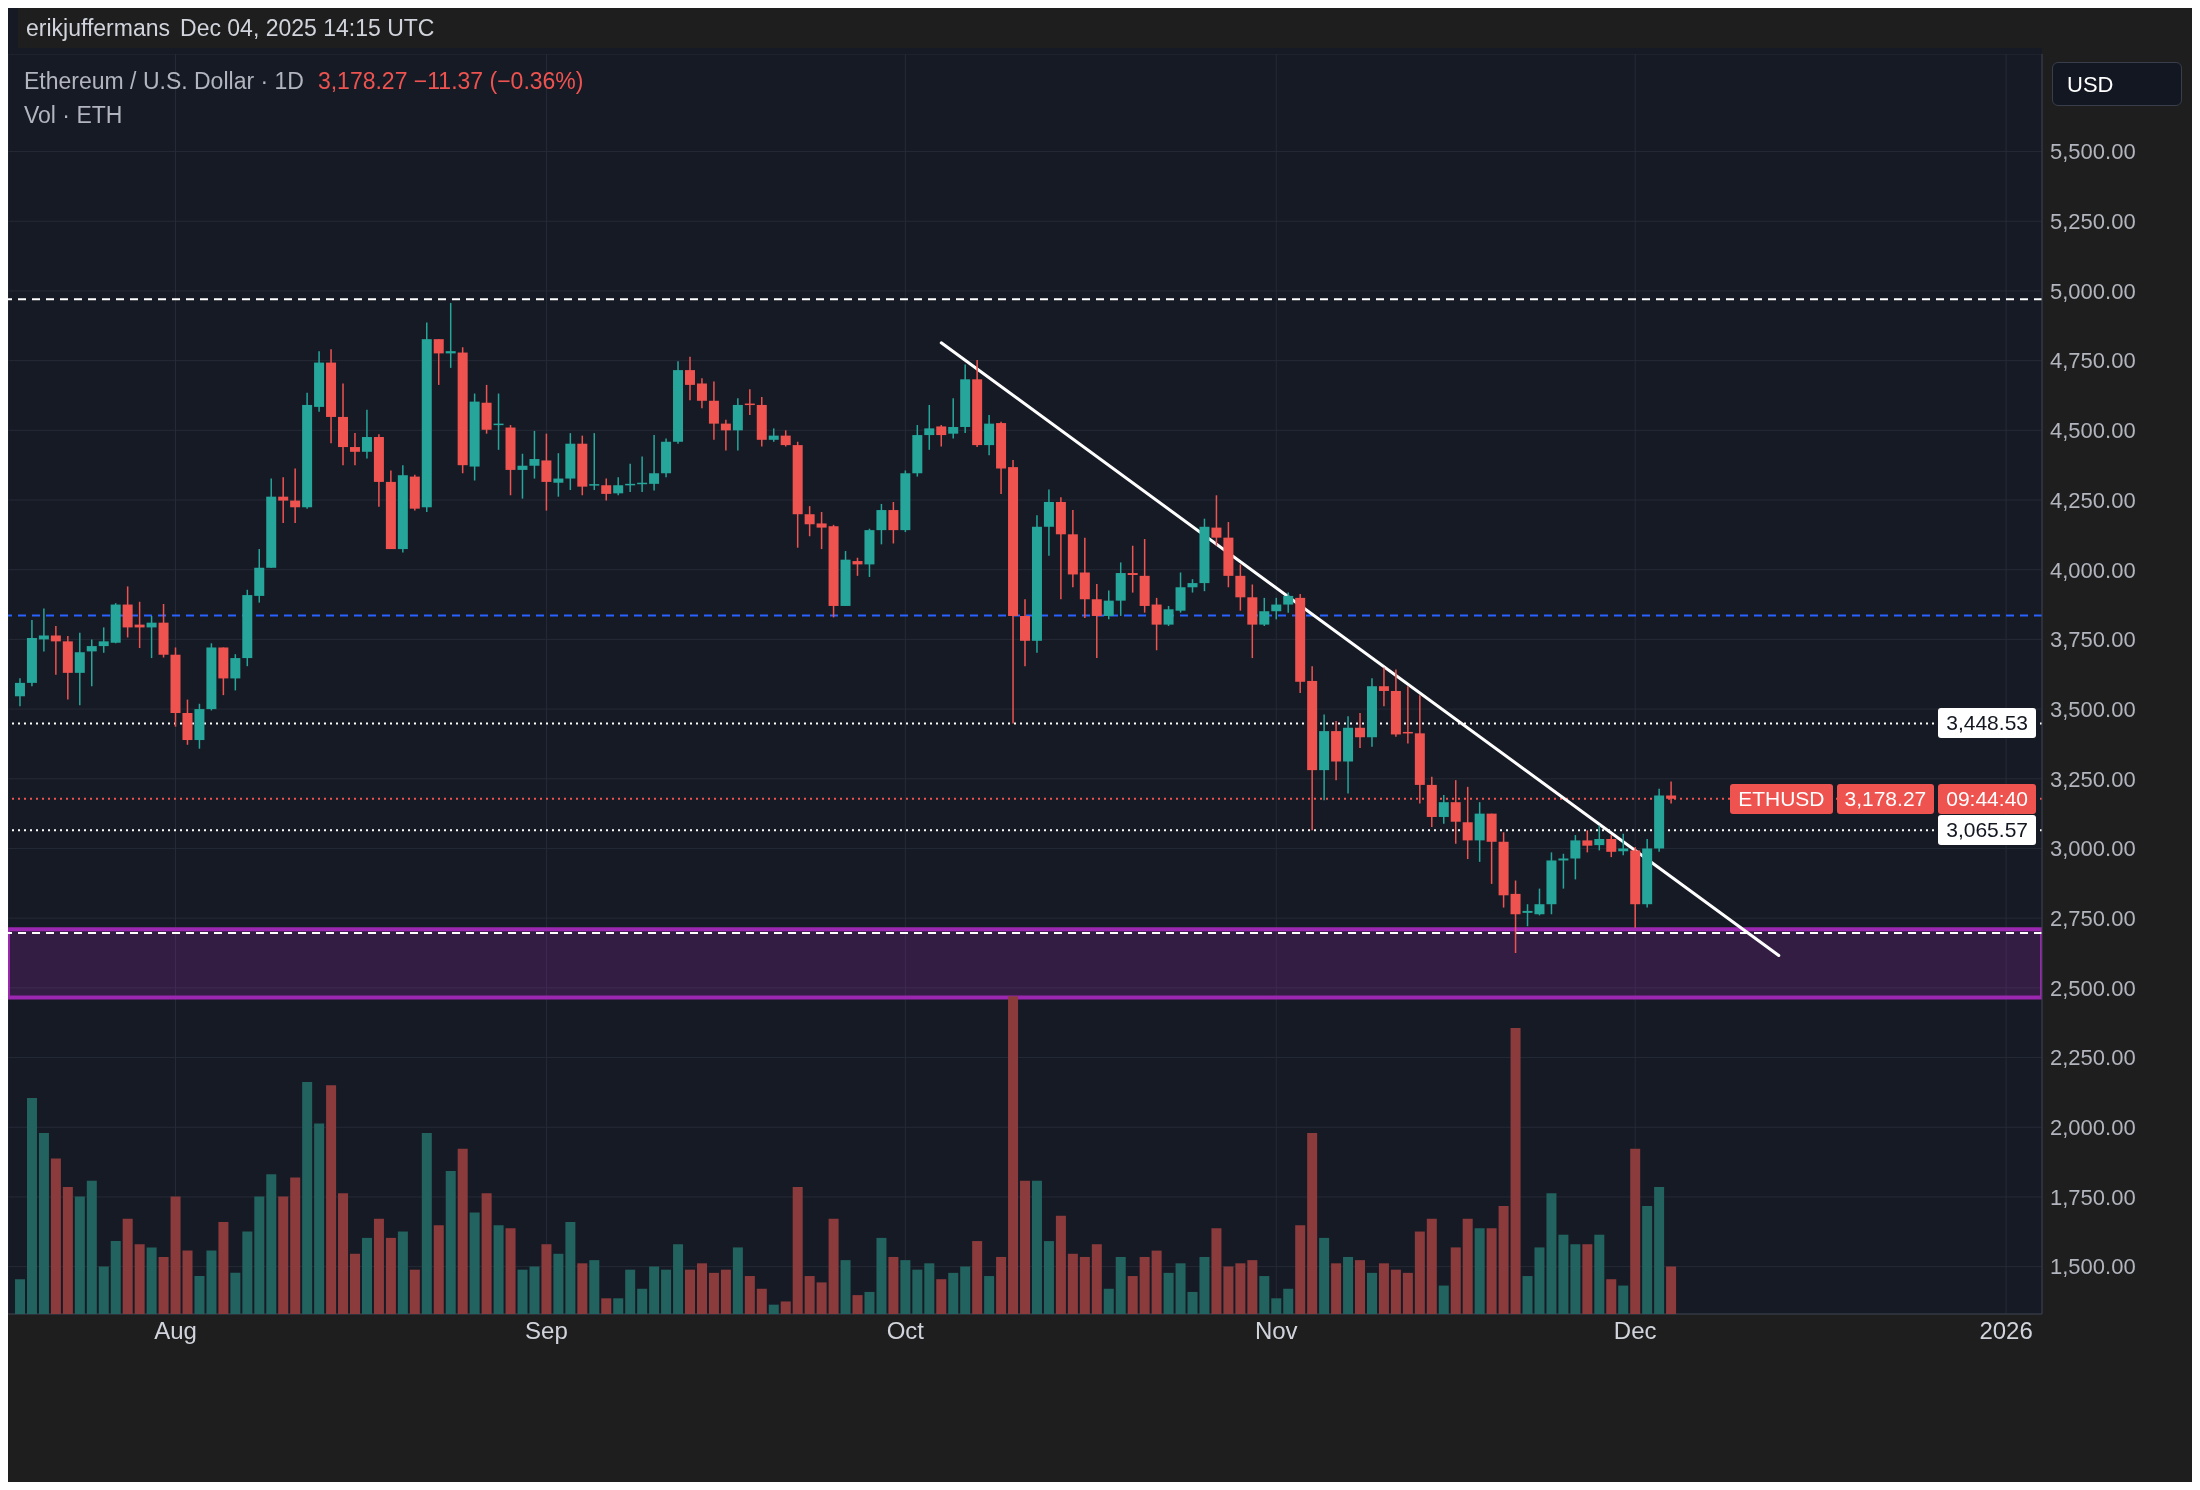  I want to click on text: Dec 04, 2025 14:15 UTC, so click(307, 28).